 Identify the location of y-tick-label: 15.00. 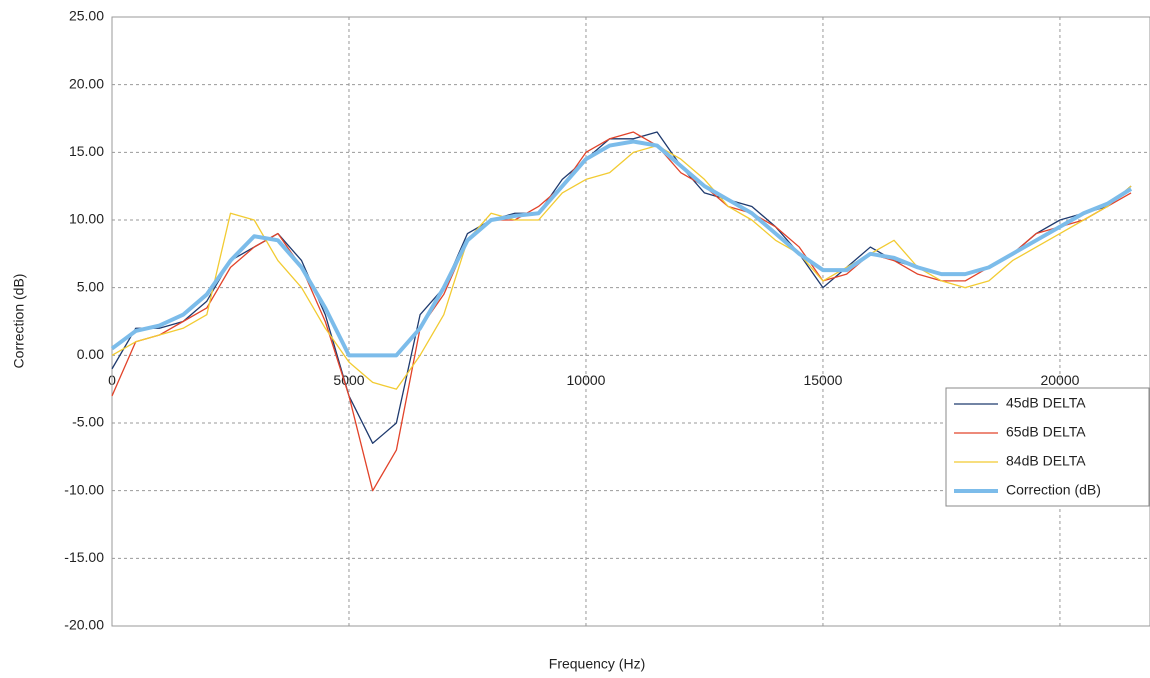
(86, 151).